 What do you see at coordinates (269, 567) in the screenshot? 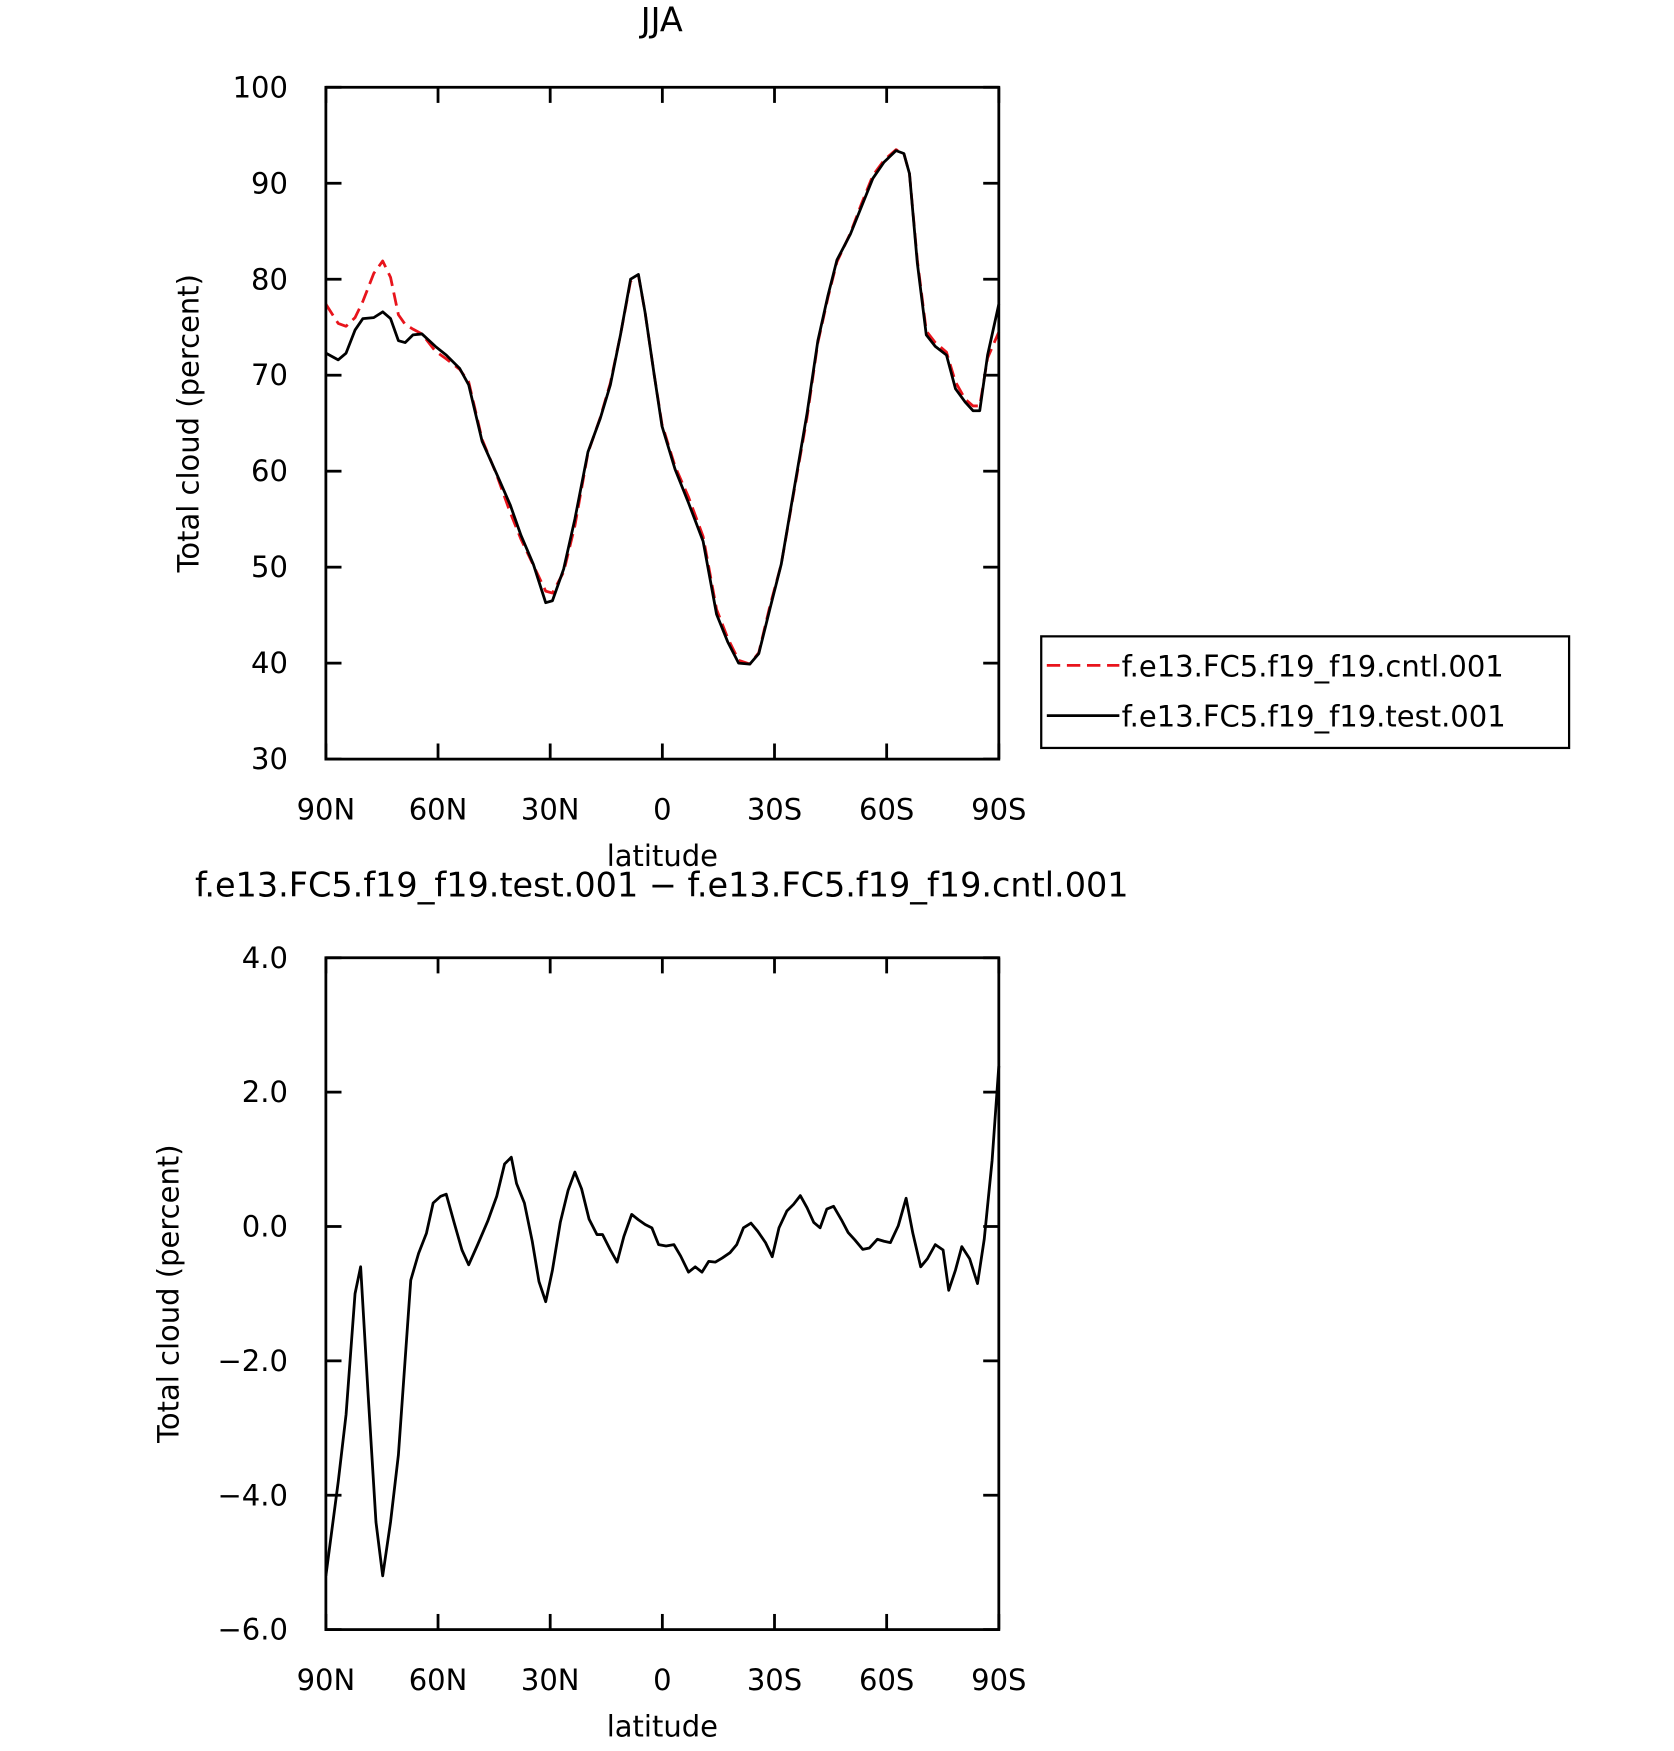
I see `y-tick-label: 50` at bounding box center [269, 567].